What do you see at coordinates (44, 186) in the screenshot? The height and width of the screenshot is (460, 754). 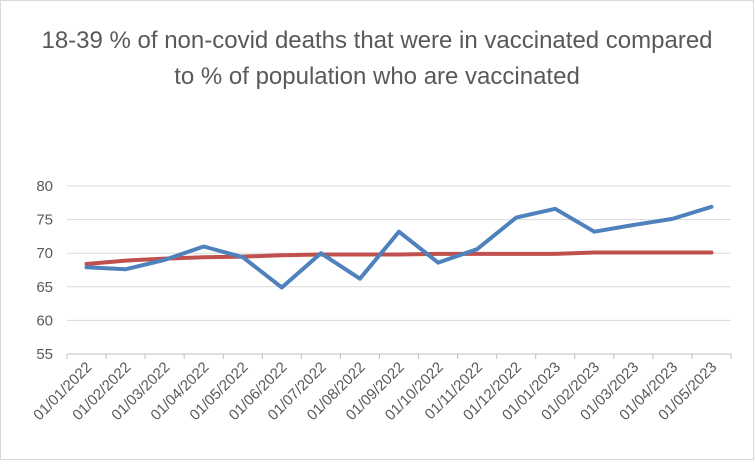 I see `y-tick-label: 80` at bounding box center [44, 186].